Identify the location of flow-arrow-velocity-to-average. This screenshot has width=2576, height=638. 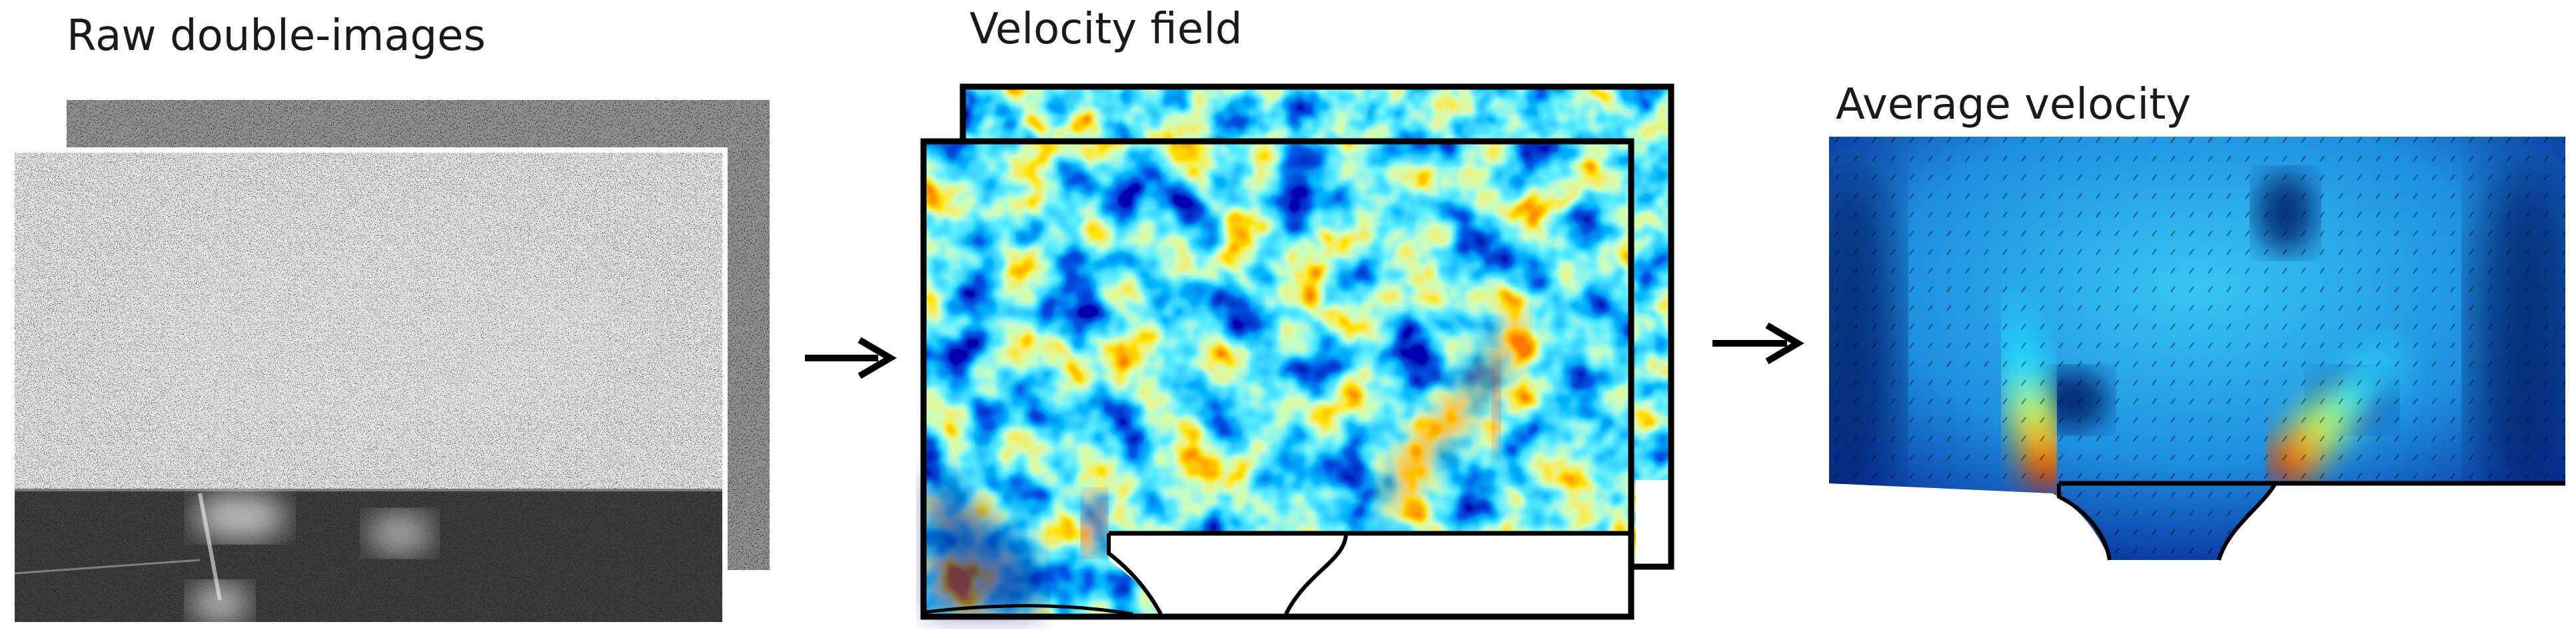
(1758, 343).